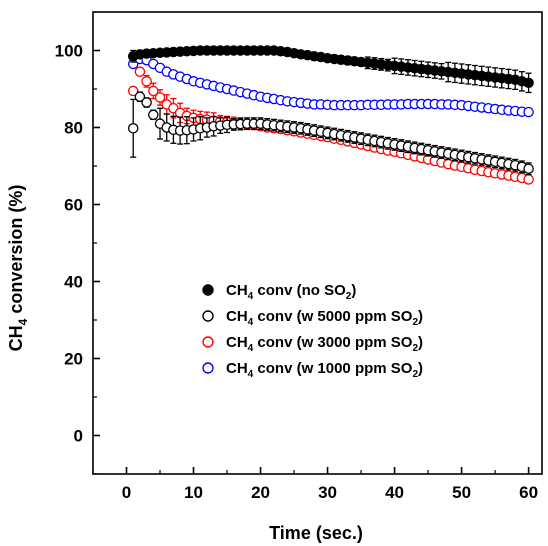 The width and height of the screenshot is (548, 546). What do you see at coordinates (316, 533) in the screenshot?
I see `x-axis-title: Time (sec.)` at bounding box center [316, 533].